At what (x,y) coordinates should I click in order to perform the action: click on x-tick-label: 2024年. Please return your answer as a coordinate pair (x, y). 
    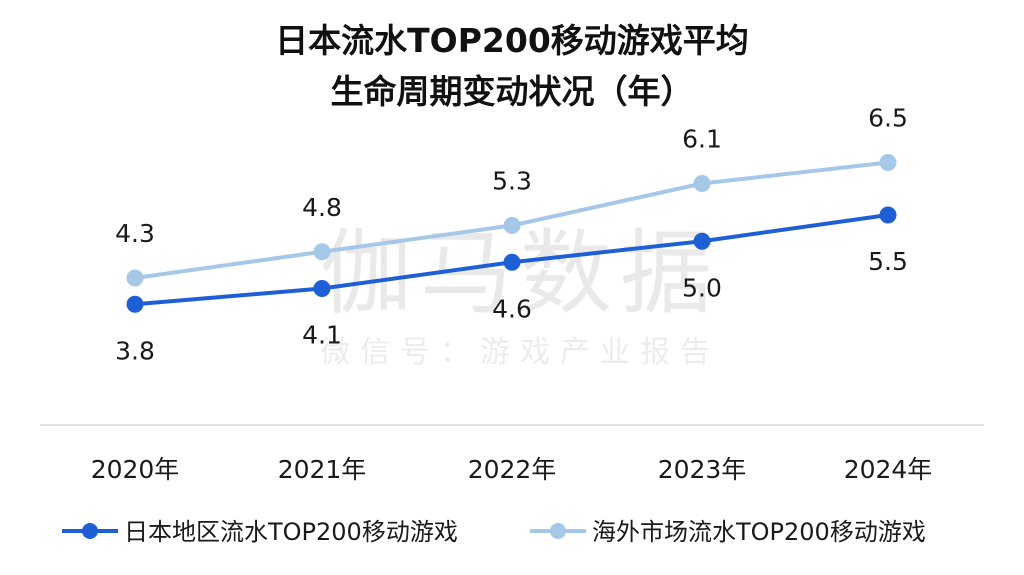
    Looking at the image, I should click on (888, 469).